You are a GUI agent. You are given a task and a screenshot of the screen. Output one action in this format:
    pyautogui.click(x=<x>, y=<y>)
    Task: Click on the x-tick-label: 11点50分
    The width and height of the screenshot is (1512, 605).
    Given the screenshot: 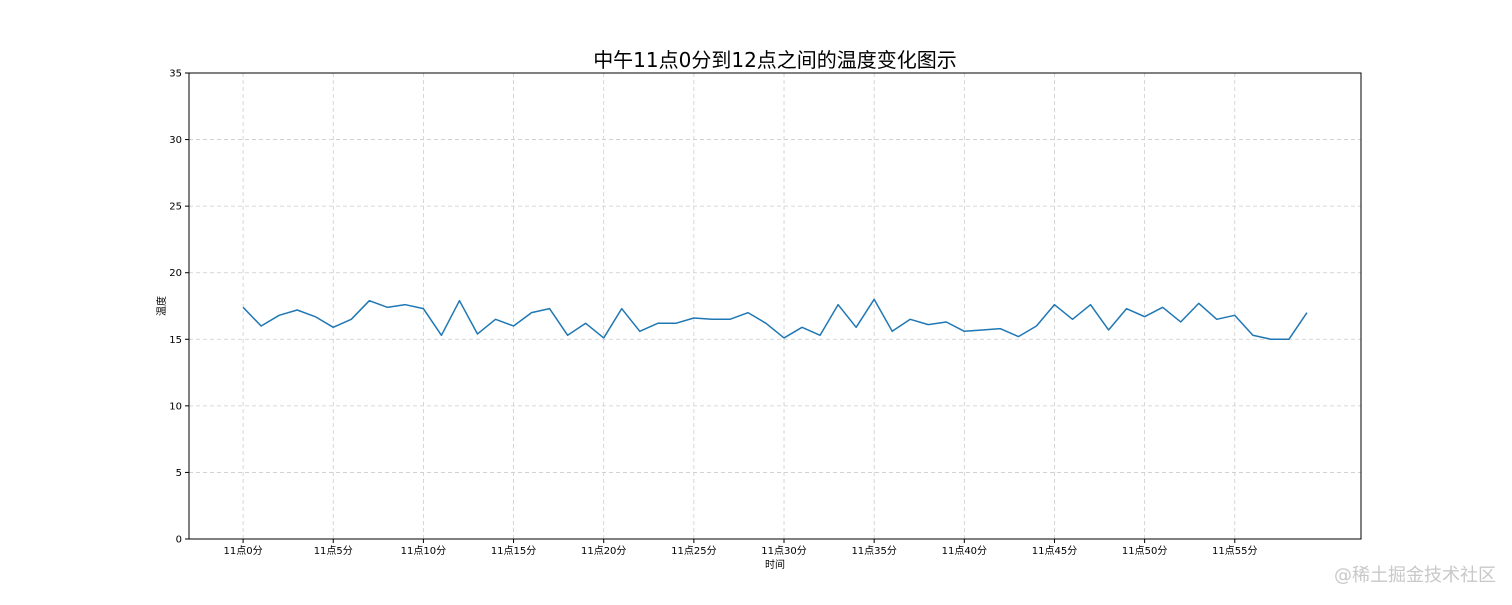 What is the action you would take?
    pyautogui.click(x=1144, y=551)
    